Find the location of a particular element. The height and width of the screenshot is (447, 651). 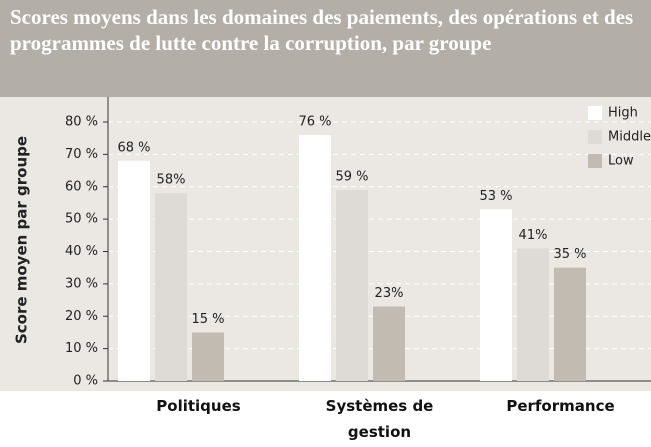

y-tick-label: 40 % is located at coordinates (81, 251).